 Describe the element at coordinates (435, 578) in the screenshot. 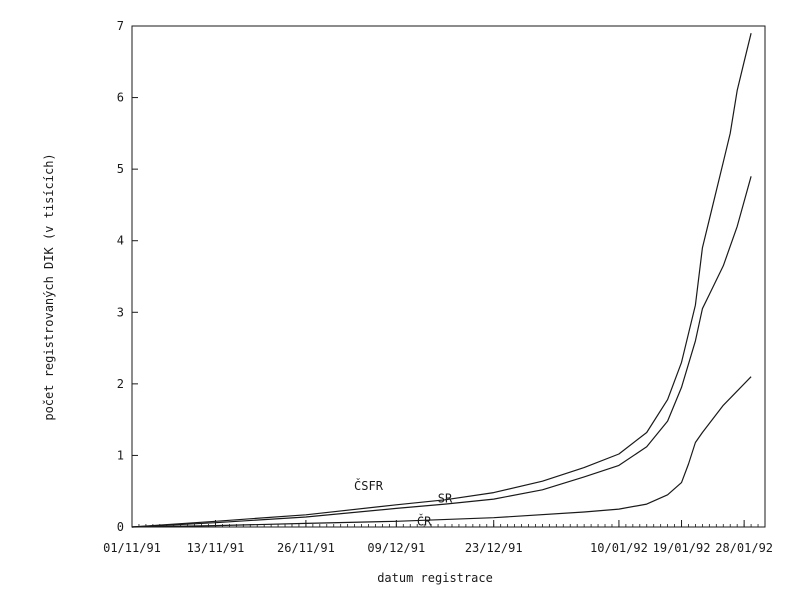

I see `x-axis-title: datum registrace` at that location.